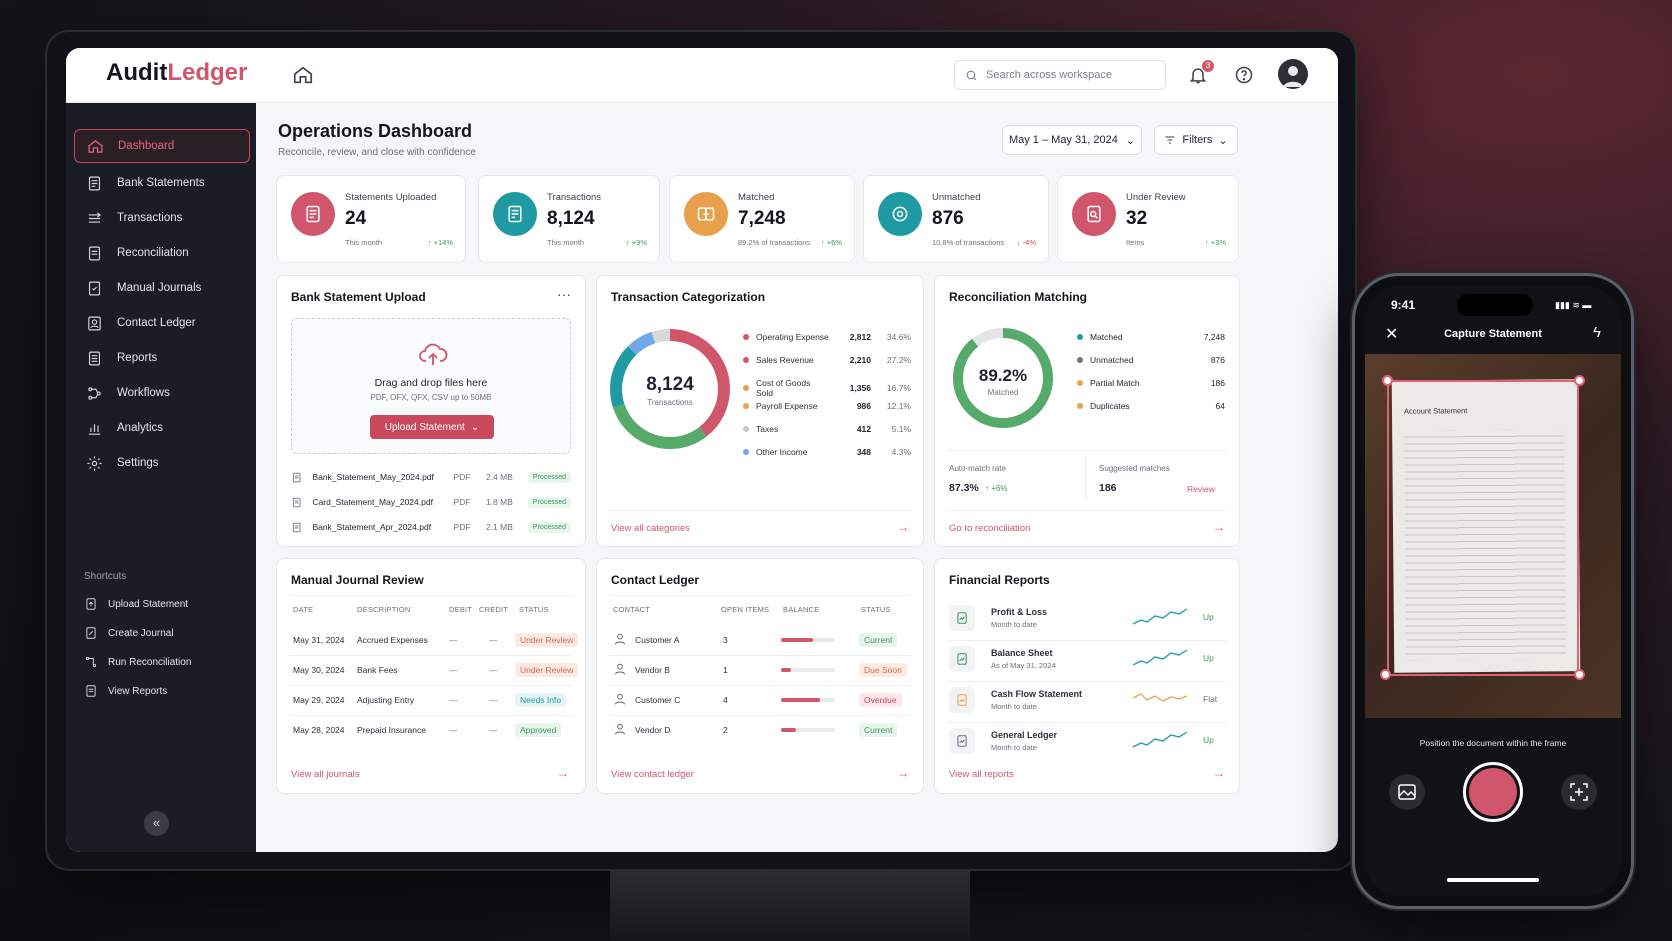 The image size is (1672, 941). Describe the element at coordinates (1160, 619) in the screenshot. I see `sparkline` at that location.